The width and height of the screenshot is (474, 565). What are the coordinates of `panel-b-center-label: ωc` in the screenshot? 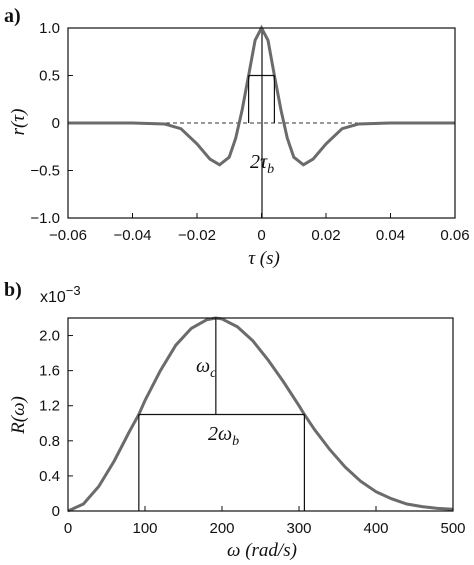 It's located at (206, 368).